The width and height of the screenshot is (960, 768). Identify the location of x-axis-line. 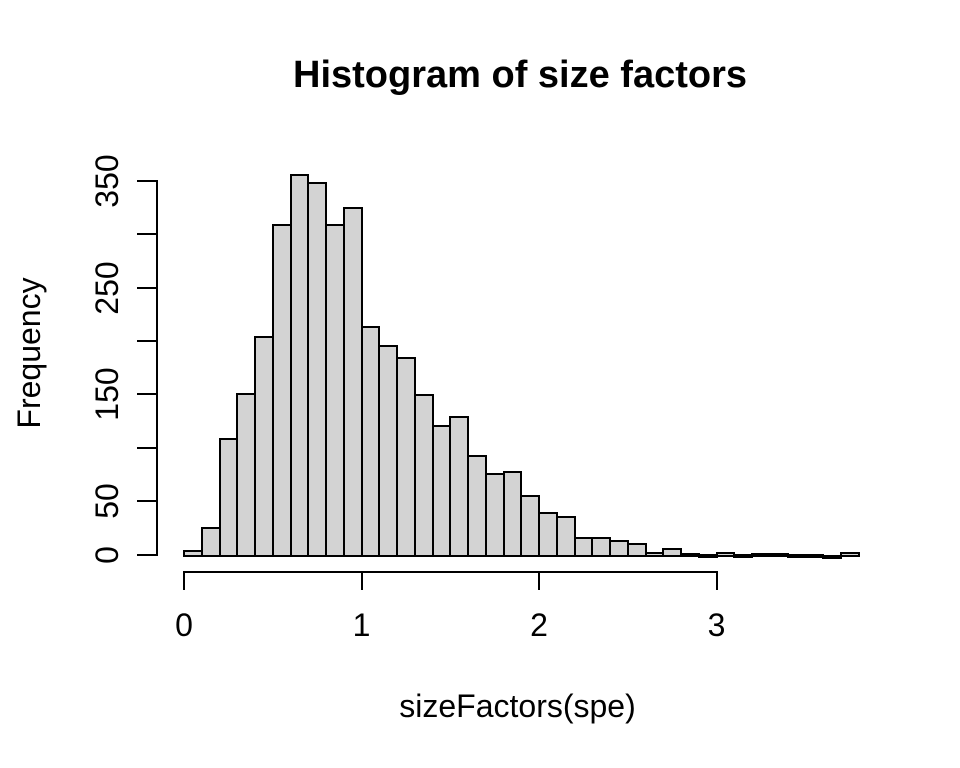
(450, 571).